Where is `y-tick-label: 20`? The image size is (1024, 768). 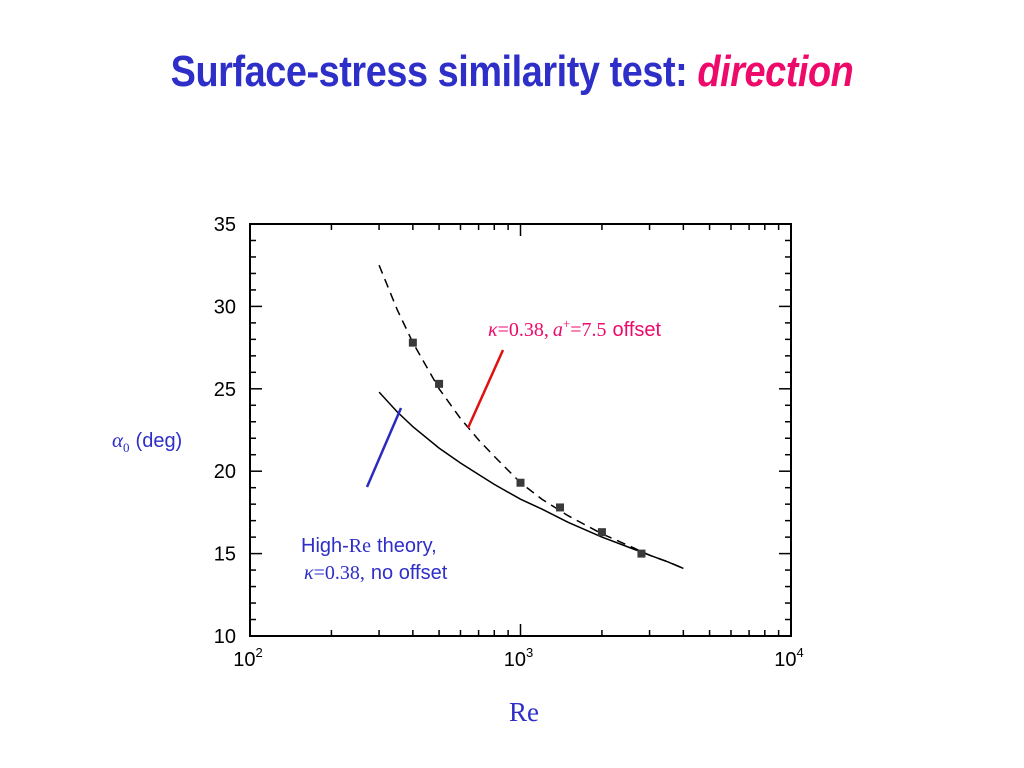 y-tick-label: 20 is located at coordinates (225, 472).